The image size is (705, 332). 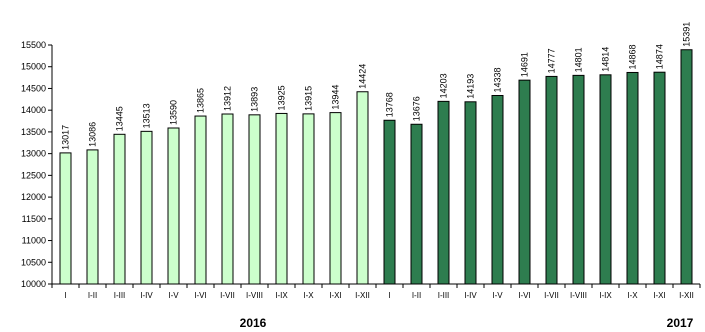 What do you see at coordinates (390, 104) in the screenshot?
I see `data-label: 13768` at bounding box center [390, 104].